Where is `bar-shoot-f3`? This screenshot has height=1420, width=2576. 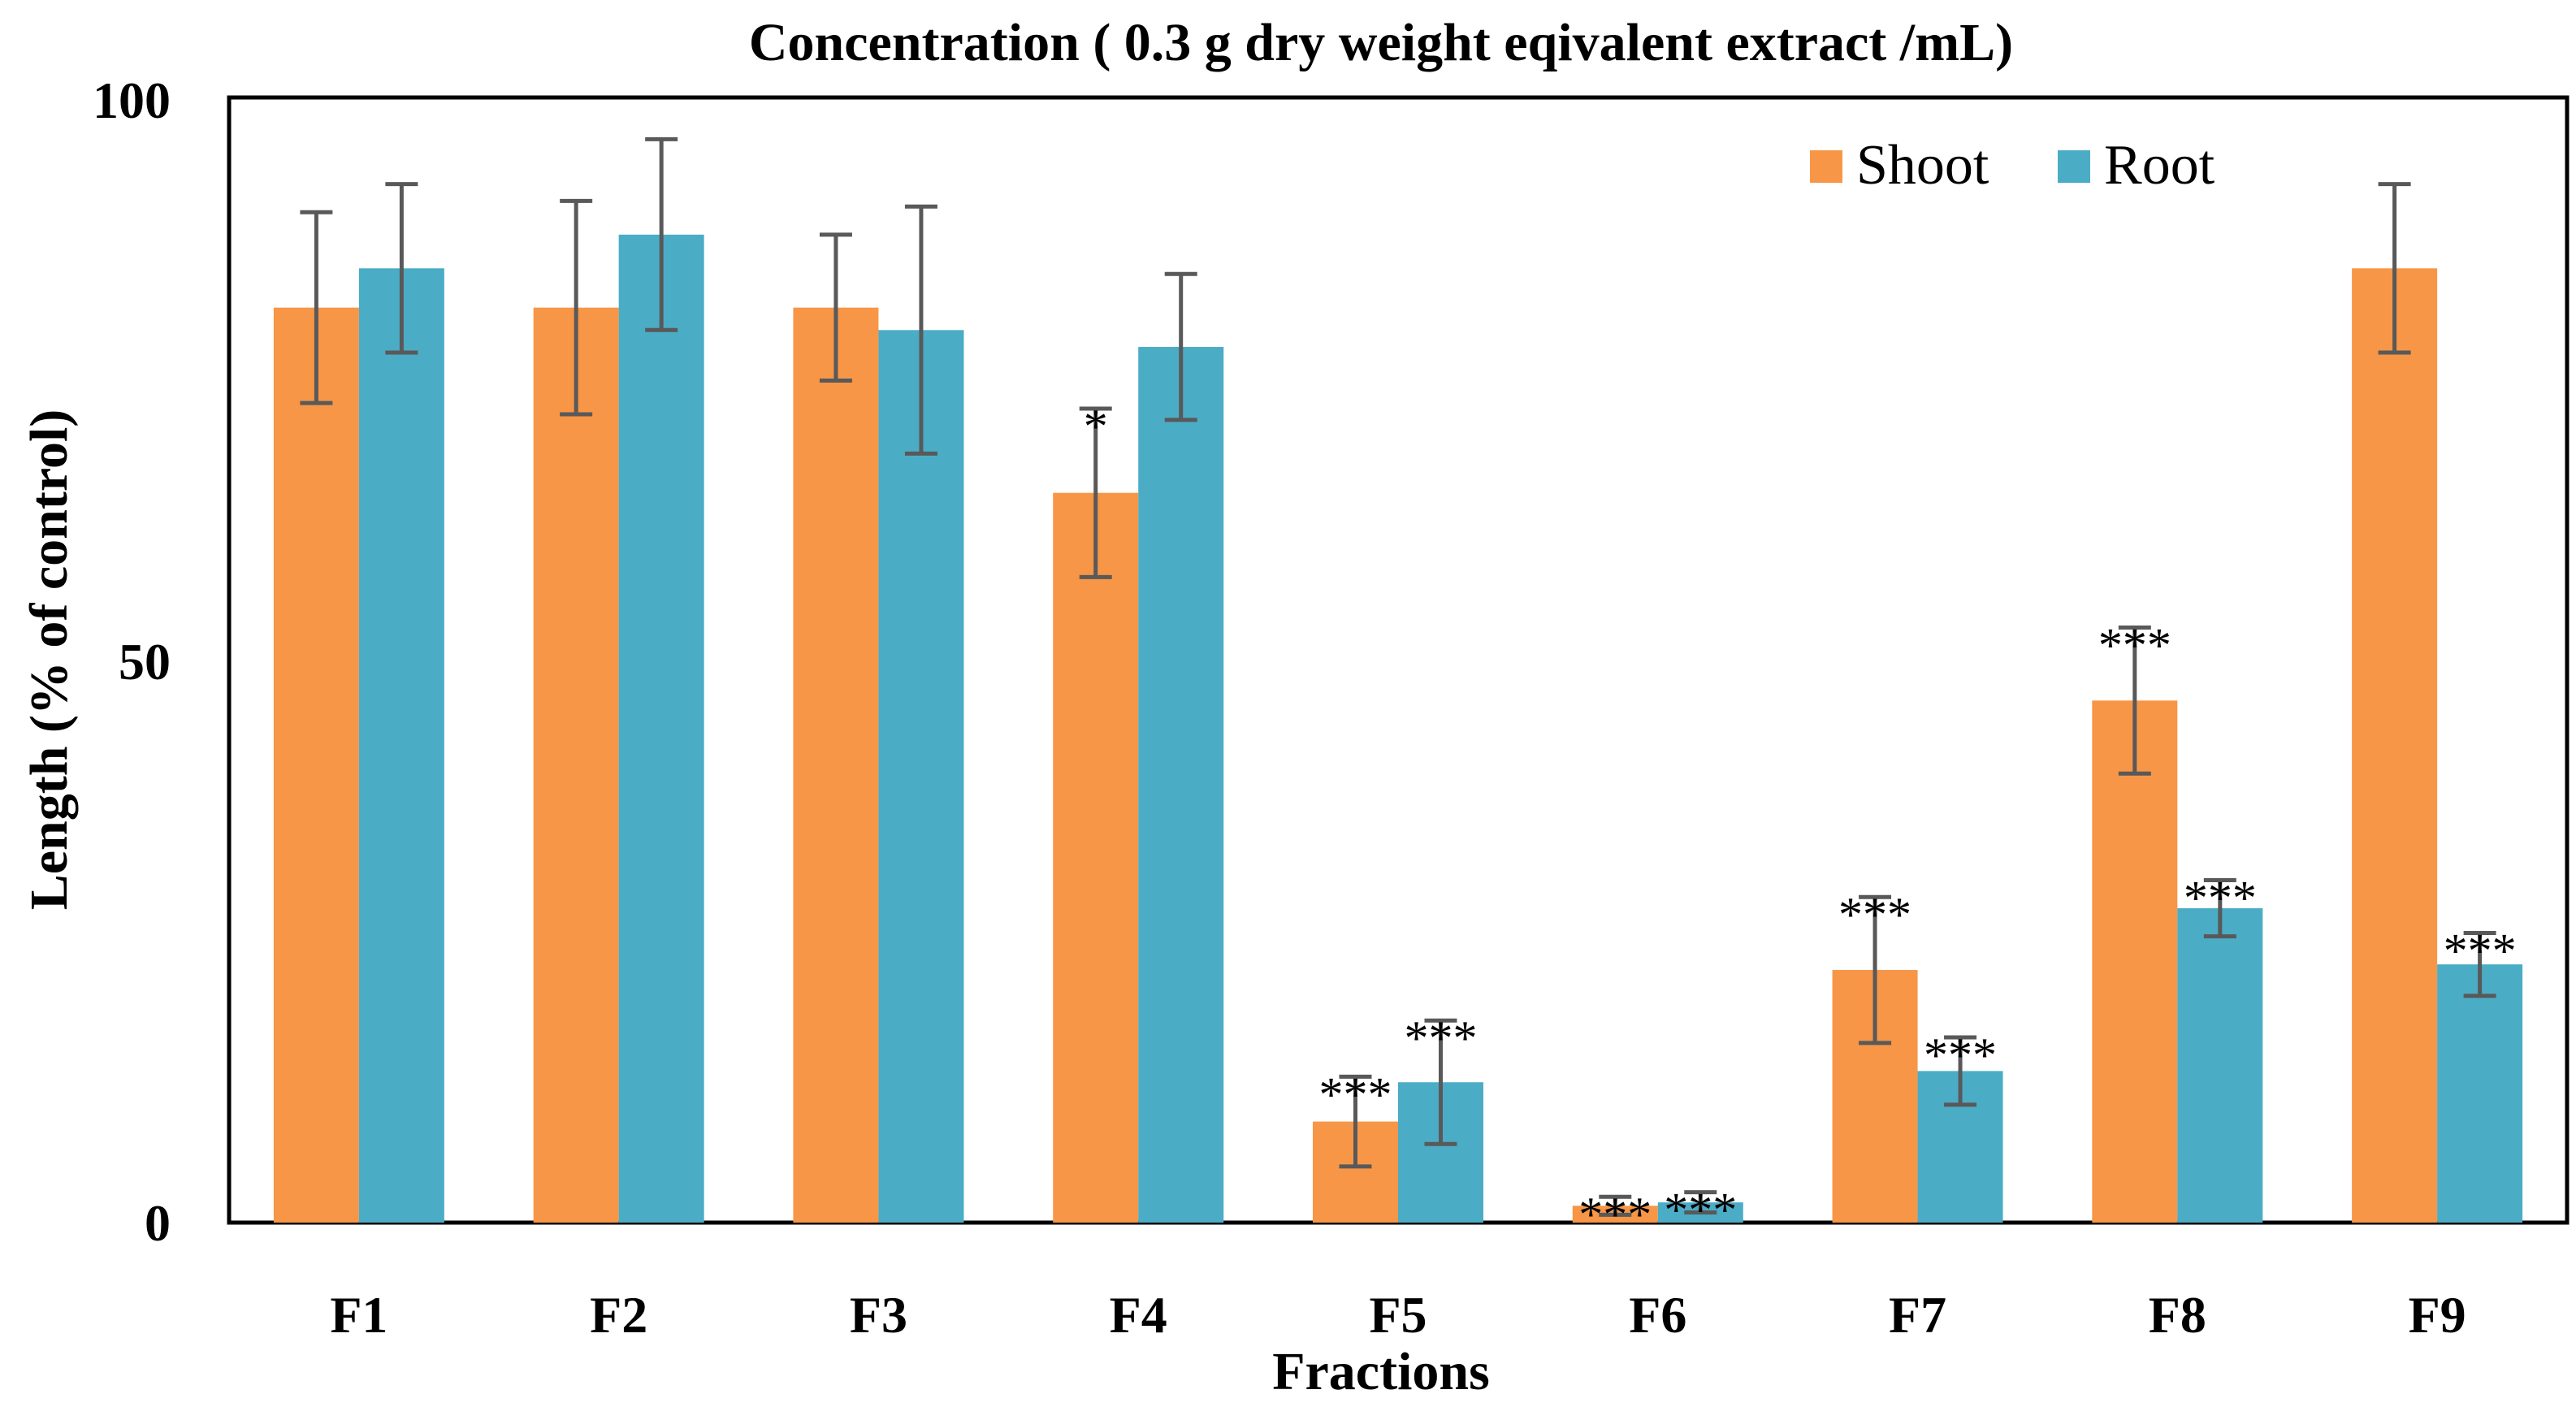 bar-shoot-f3 is located at coordinates (836, 765).